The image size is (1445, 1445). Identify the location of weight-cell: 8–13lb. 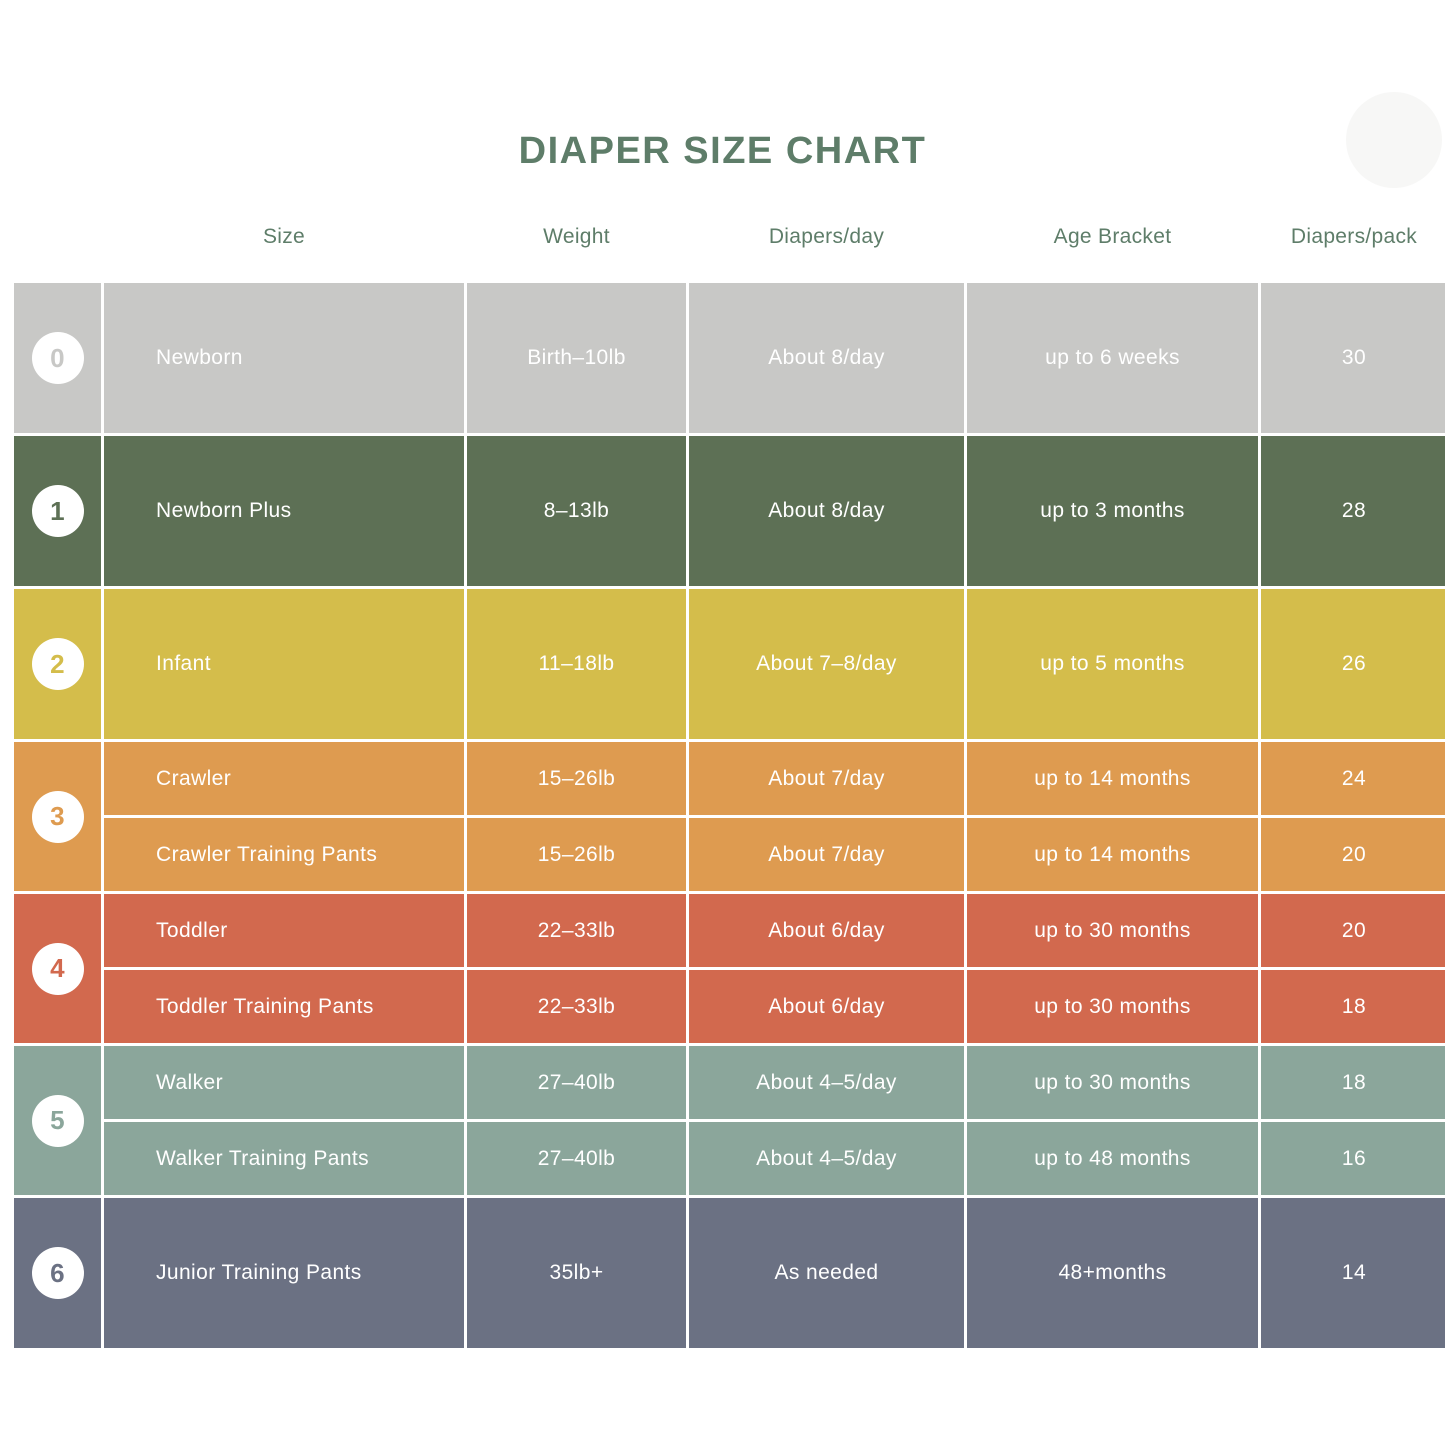
(576, 511).